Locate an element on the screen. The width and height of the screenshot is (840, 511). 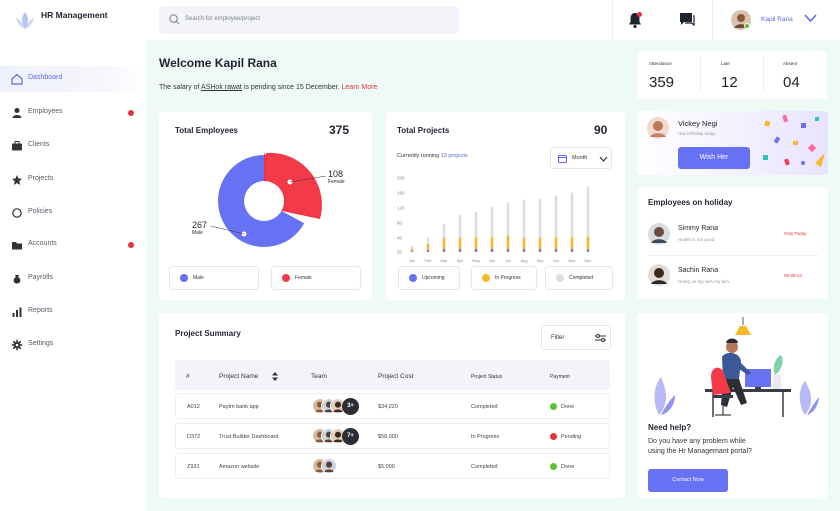
birthday-name: Vickey Negi is located at coordinates (698, 123).